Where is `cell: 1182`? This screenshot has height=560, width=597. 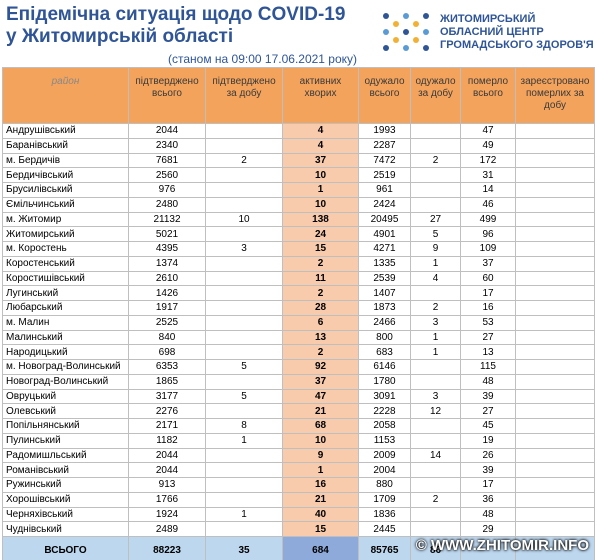 cell: 1182 is located at coordinates (167, 440).